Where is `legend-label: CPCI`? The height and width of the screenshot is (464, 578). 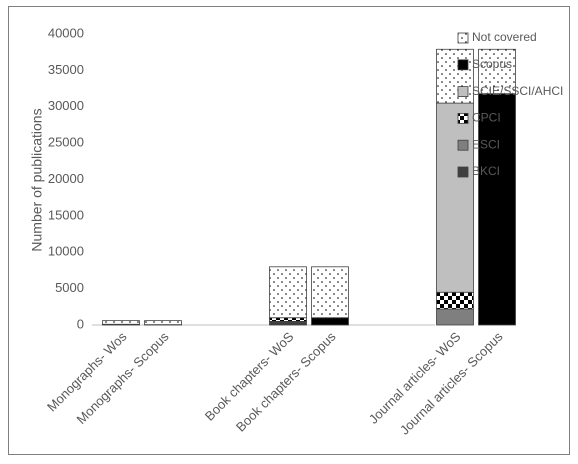 legend-label: CPCI is located at coordinates (486, 118).